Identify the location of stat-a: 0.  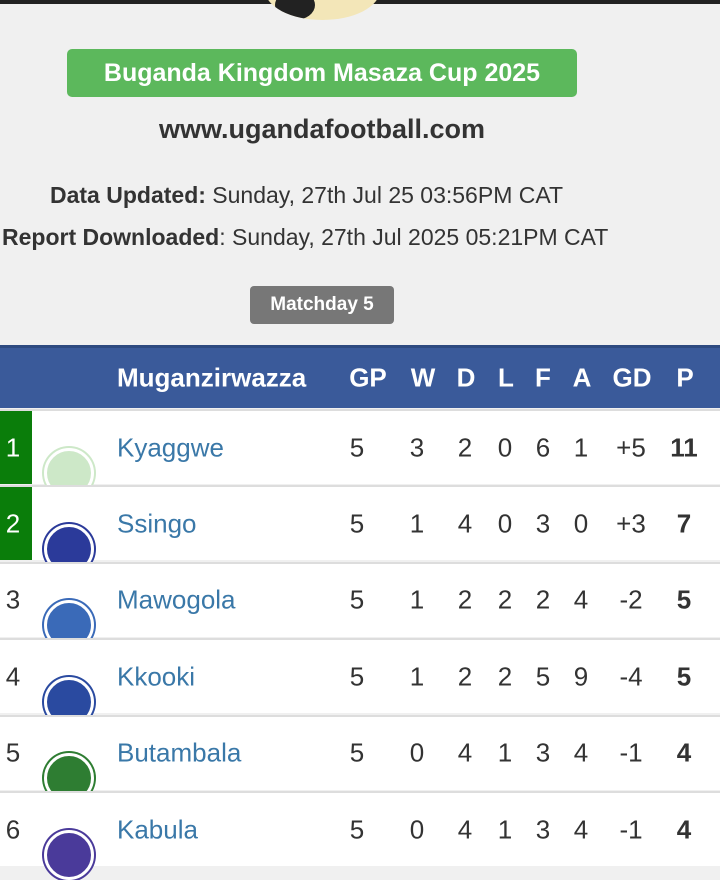
(581, 523).